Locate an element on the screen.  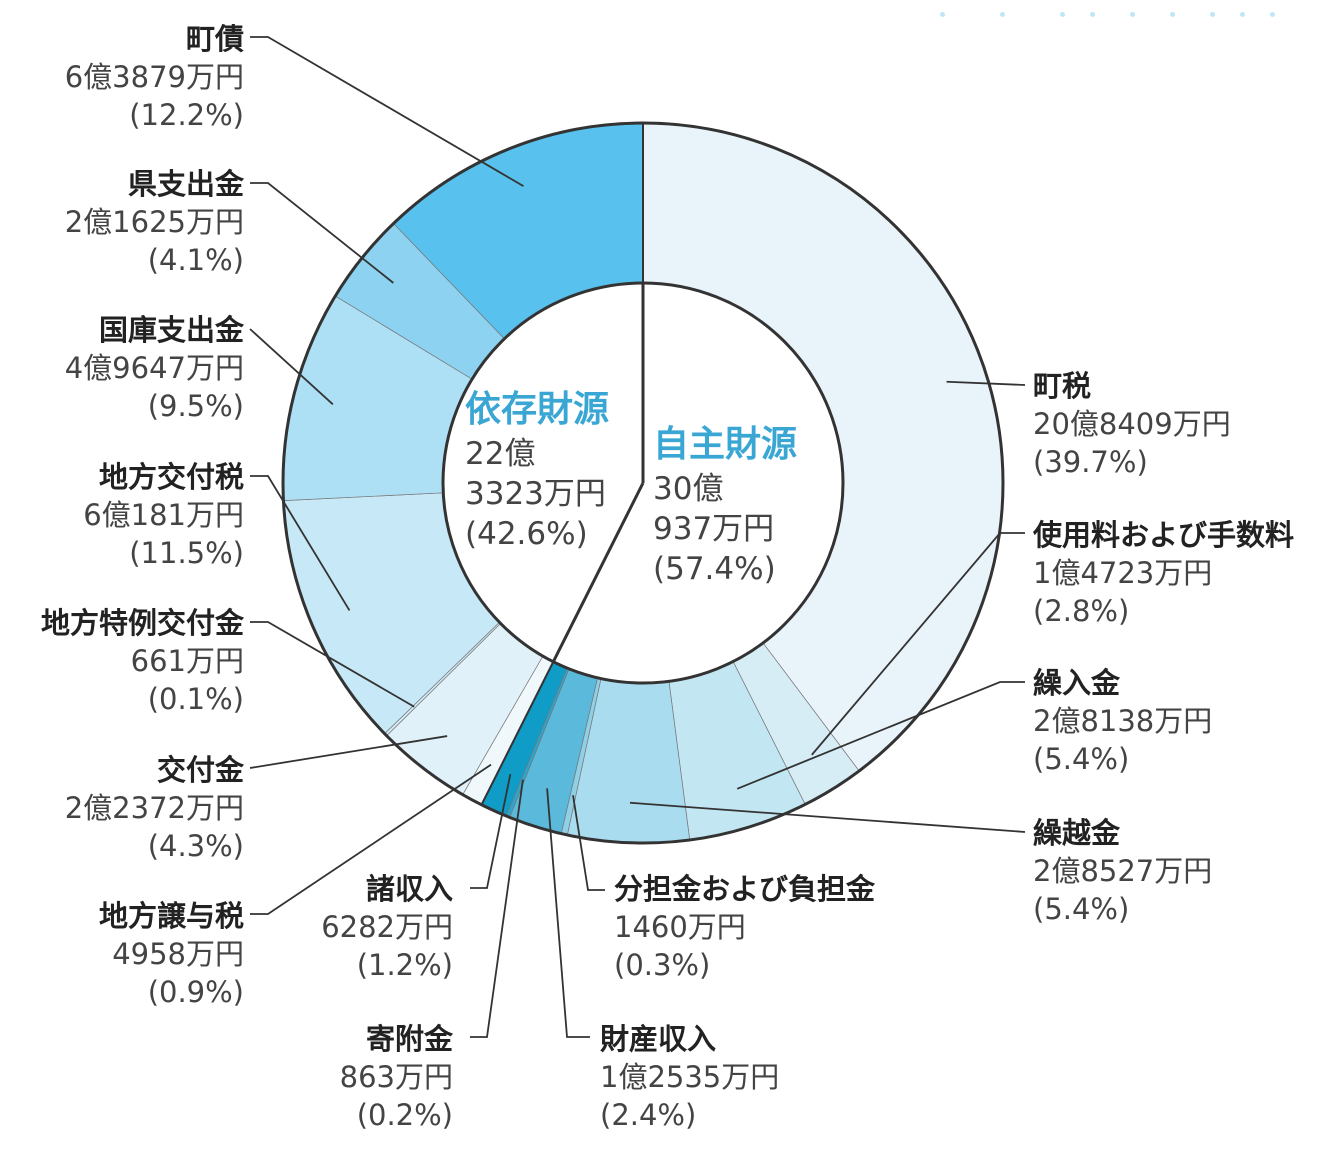
slice-label-town-bonds: 町債 6億3879万円 (12.2%) is located at coordinates (154, 77).